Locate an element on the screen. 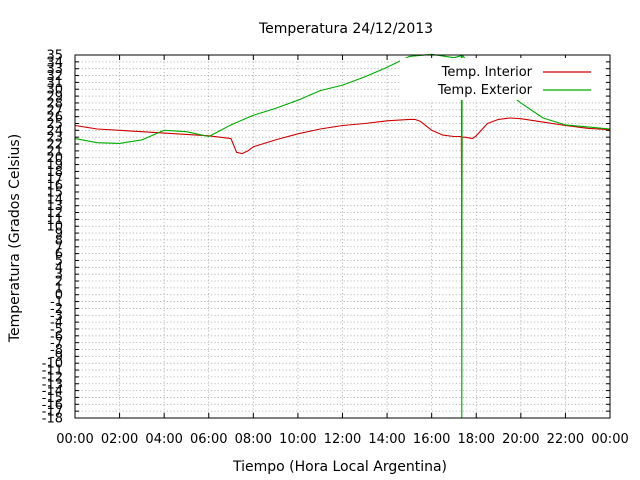 This screenshot has width=640, height=480. x-tick-label: 12:00 is located at coordinates (342, 439).